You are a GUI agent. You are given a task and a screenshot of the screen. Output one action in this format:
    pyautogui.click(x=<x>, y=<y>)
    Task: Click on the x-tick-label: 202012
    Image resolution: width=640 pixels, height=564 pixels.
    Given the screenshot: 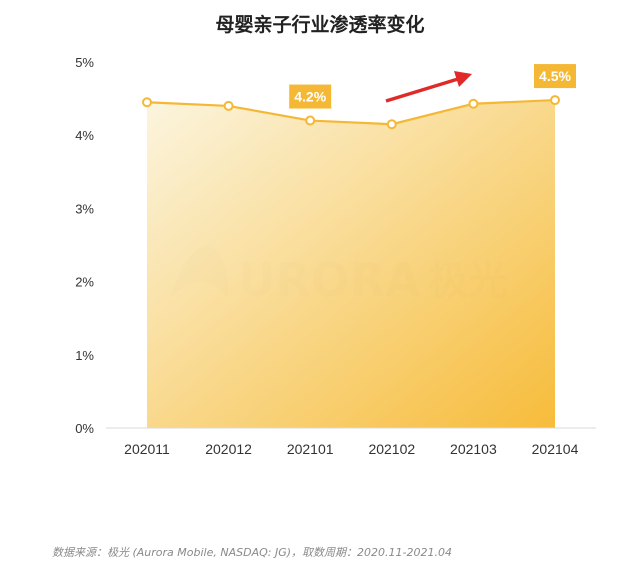 What is the action you would take?
    pyautogui.click(x=228, y=449)
    